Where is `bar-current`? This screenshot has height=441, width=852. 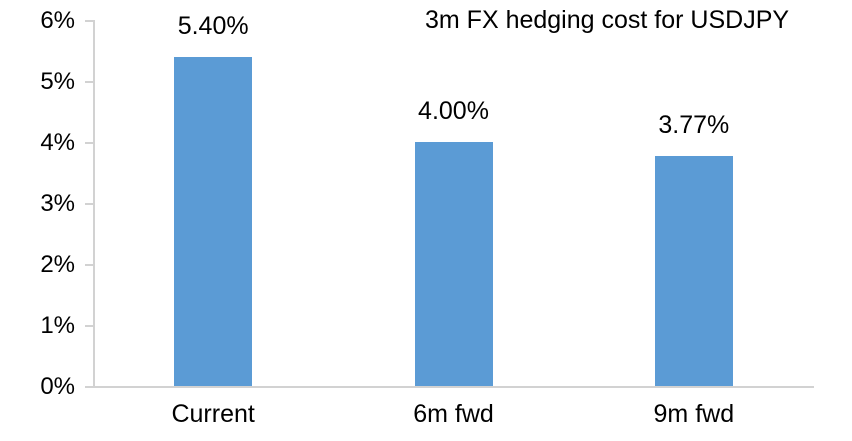 bar-current is located at coordinates (213, 221).